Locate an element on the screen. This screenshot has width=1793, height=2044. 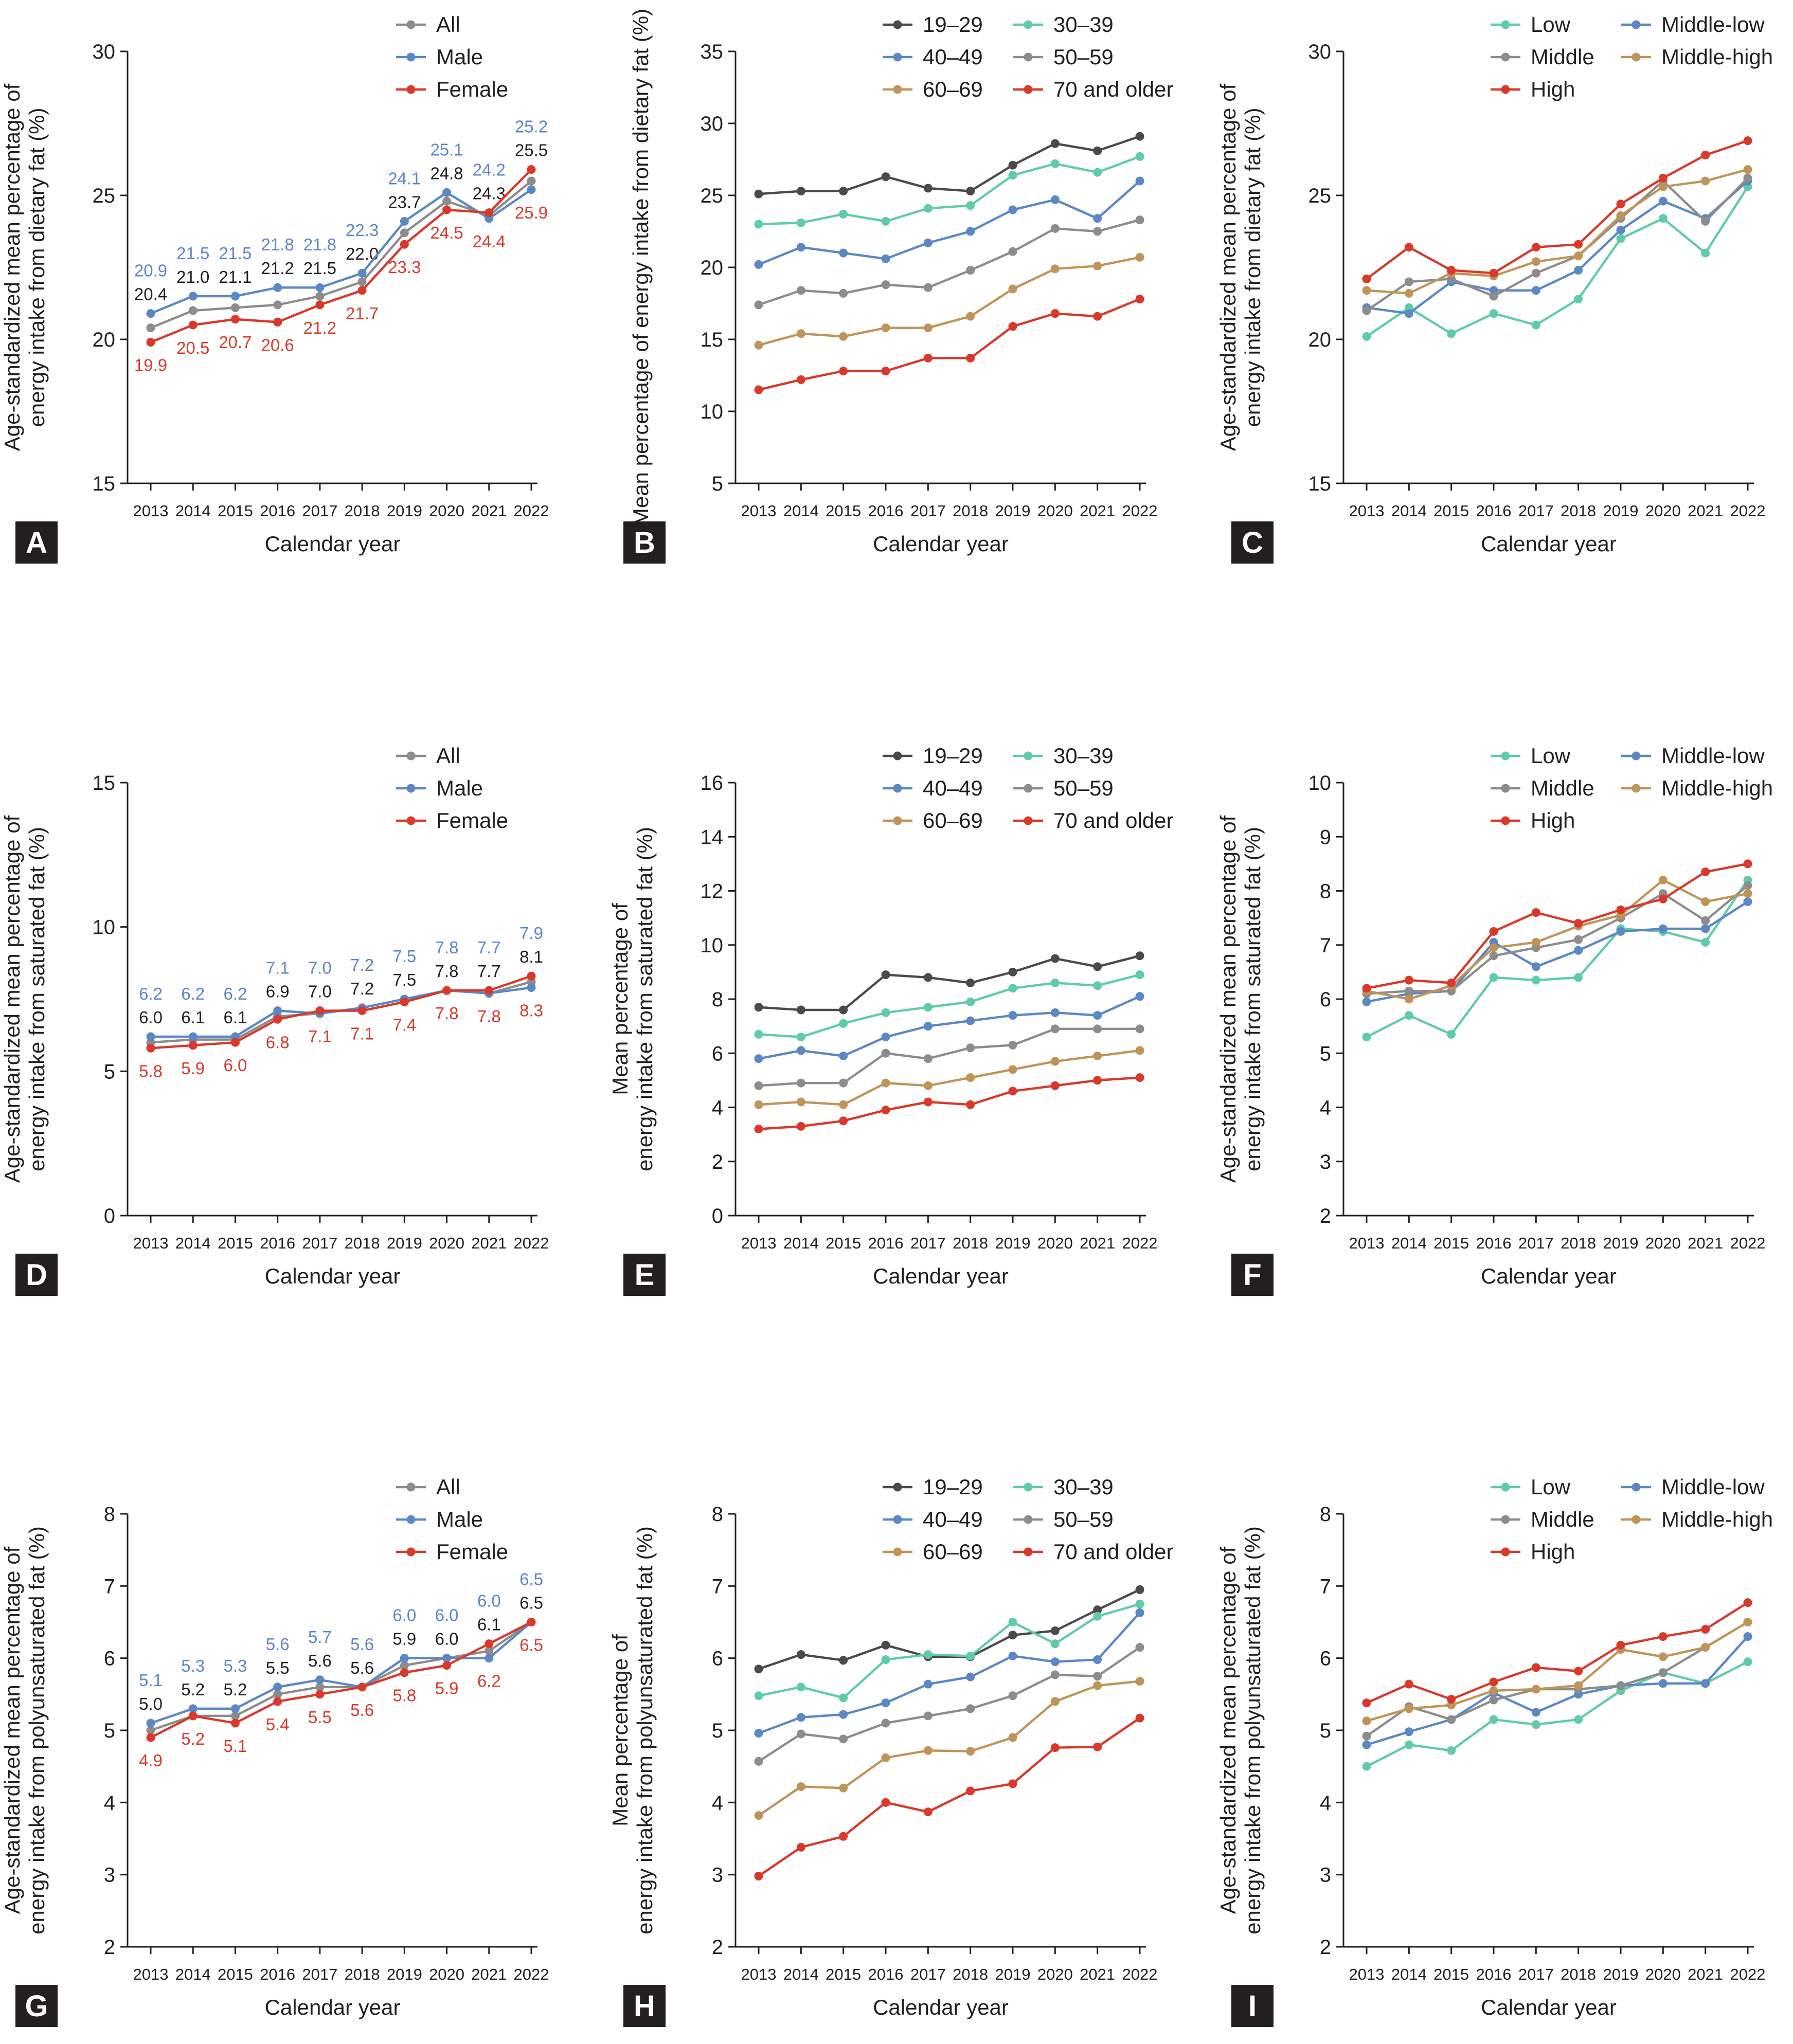
data-label-male: 7.2 is located at coordinates (362, 965).